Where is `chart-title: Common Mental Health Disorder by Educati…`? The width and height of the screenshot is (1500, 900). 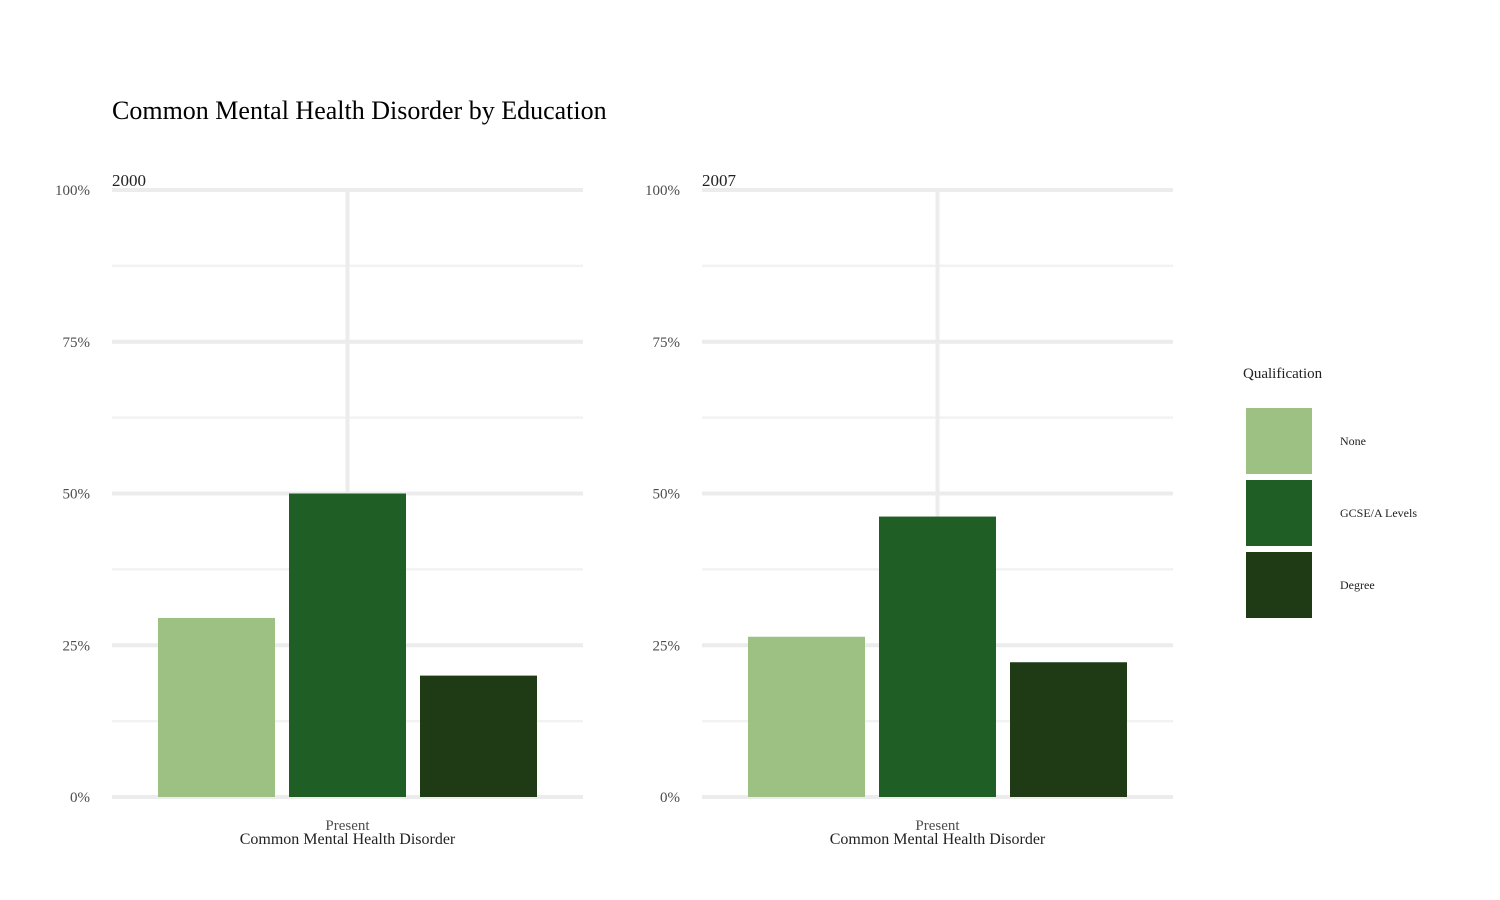 chart-title: Common Mental Health Disorder by Educati… is located at coordinates (359, 110).